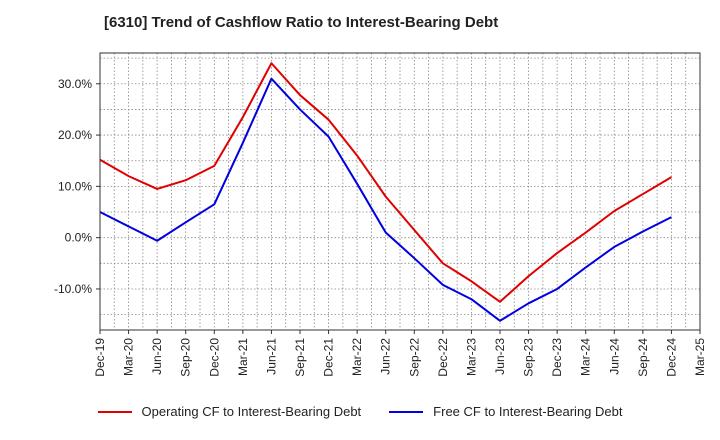 Image resolution: width=720 pixels, height=440 pixels. I want to click on x-tick-label: Mar-22, so click(357, 357).